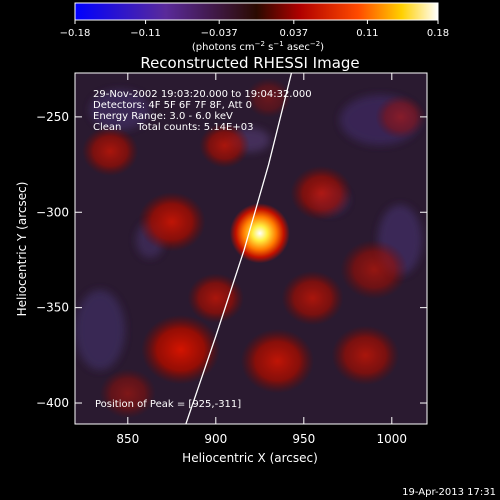 The height and width of the screenshot is (500, 500). I want to click on annotation-energy-range: Energy Range: 3.0 - 6.0 keV, so click(163, 116).